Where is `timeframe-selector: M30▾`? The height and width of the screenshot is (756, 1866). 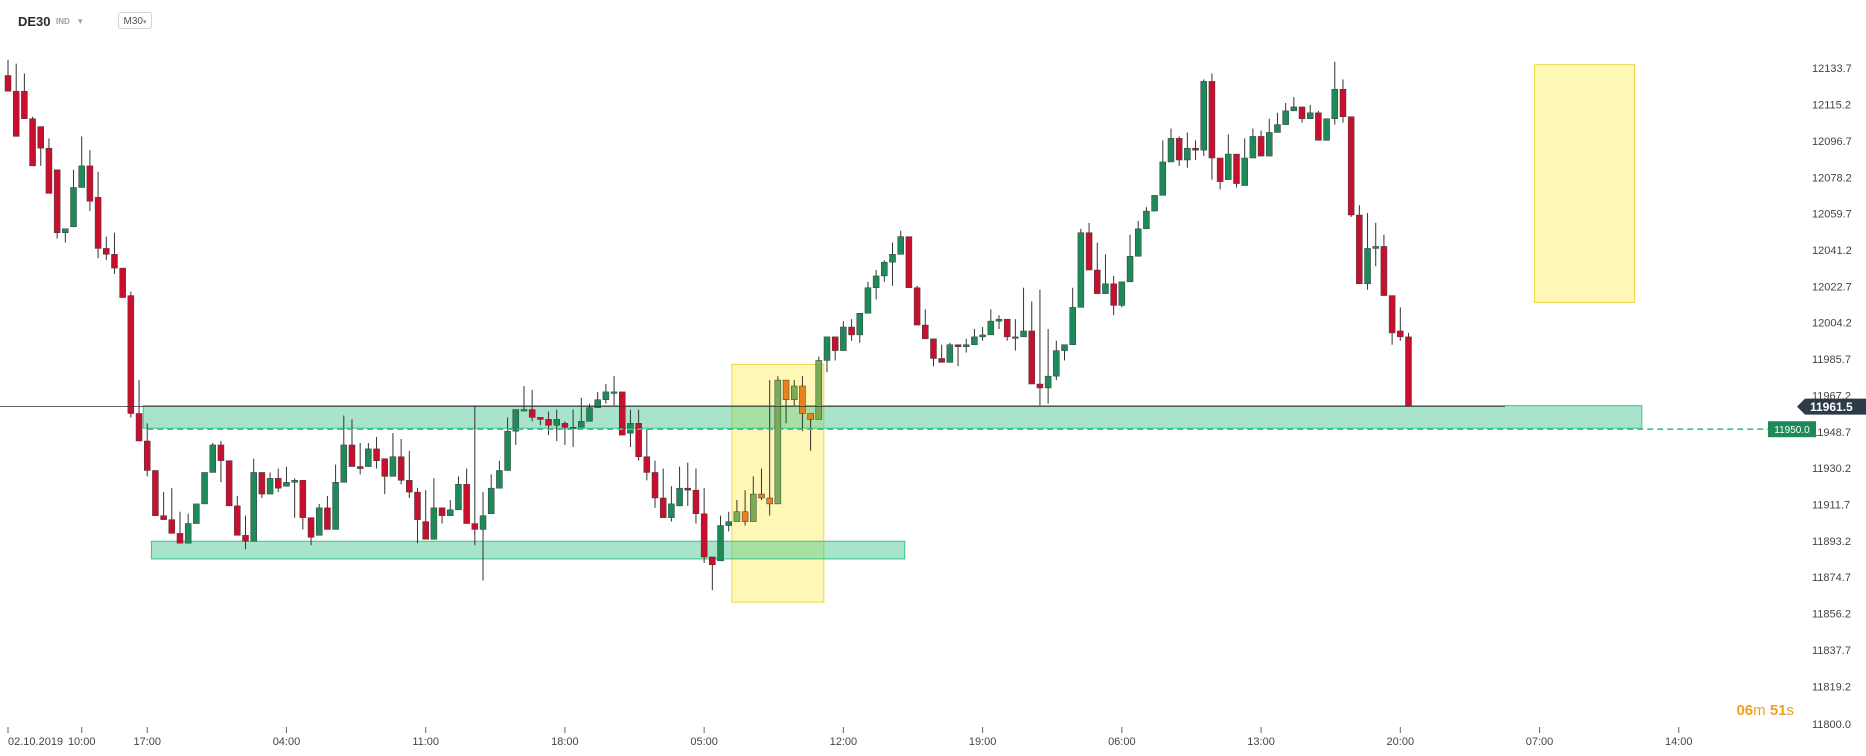 timeframe-selector: M30▾ is located at coordinates (135, 20).